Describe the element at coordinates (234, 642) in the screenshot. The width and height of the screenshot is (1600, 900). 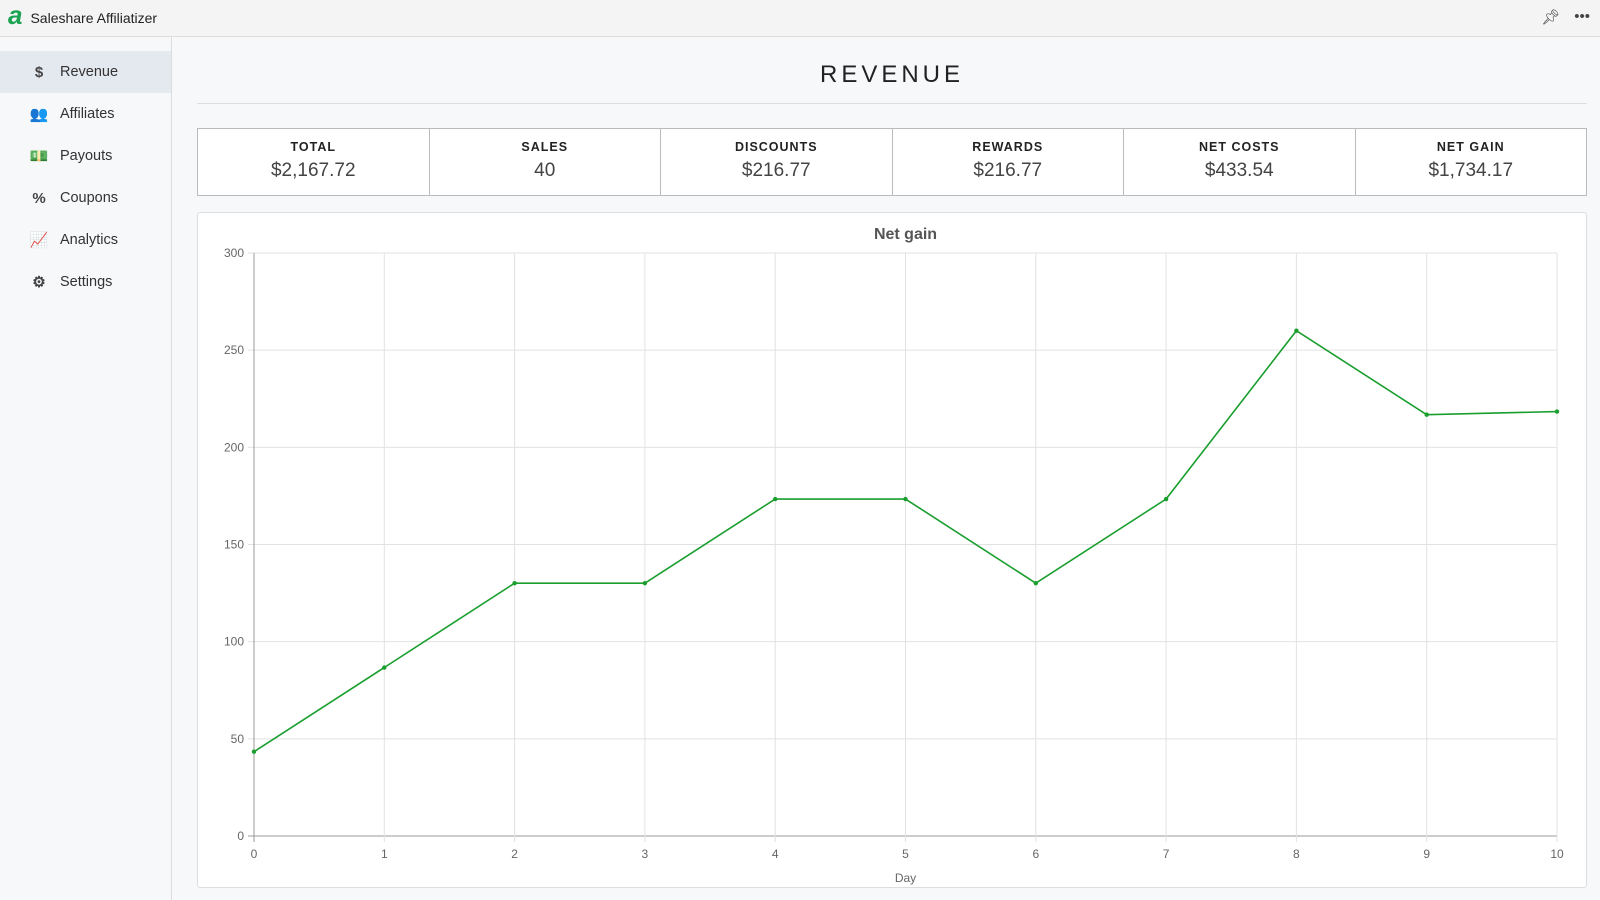
I see `y-tick-label: 100` at that location.